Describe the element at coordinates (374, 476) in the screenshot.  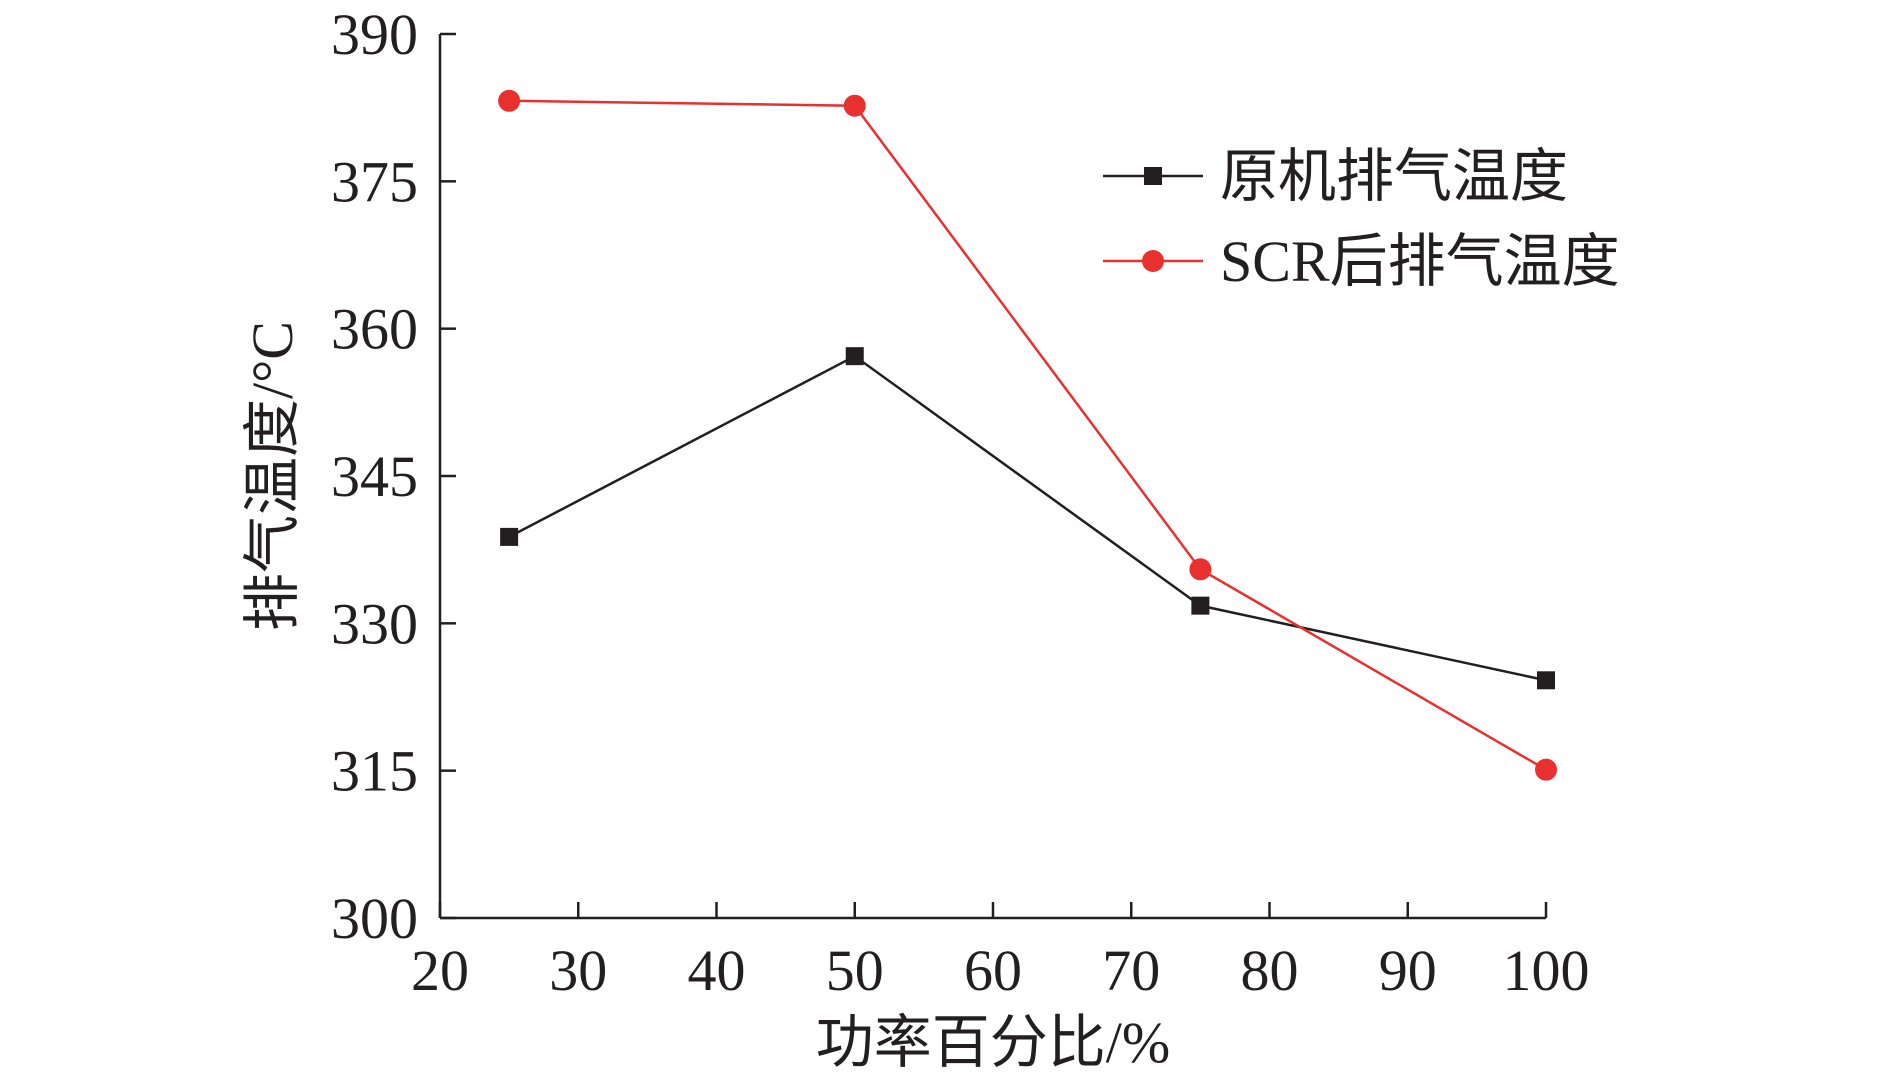
I see `y-tick-label: 345` at that location.